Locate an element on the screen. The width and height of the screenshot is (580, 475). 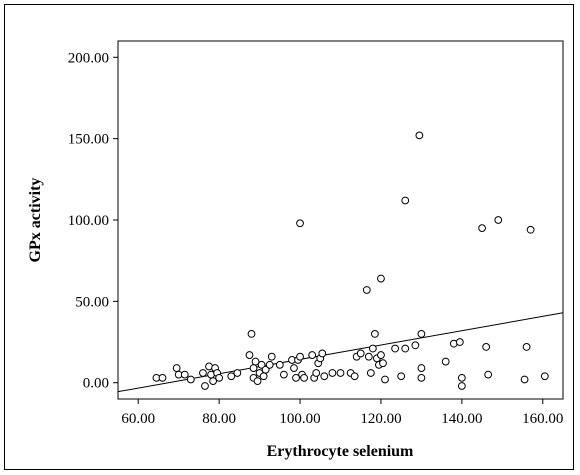
x-tick-label: 120.00 is located at coordinates (380, 419).